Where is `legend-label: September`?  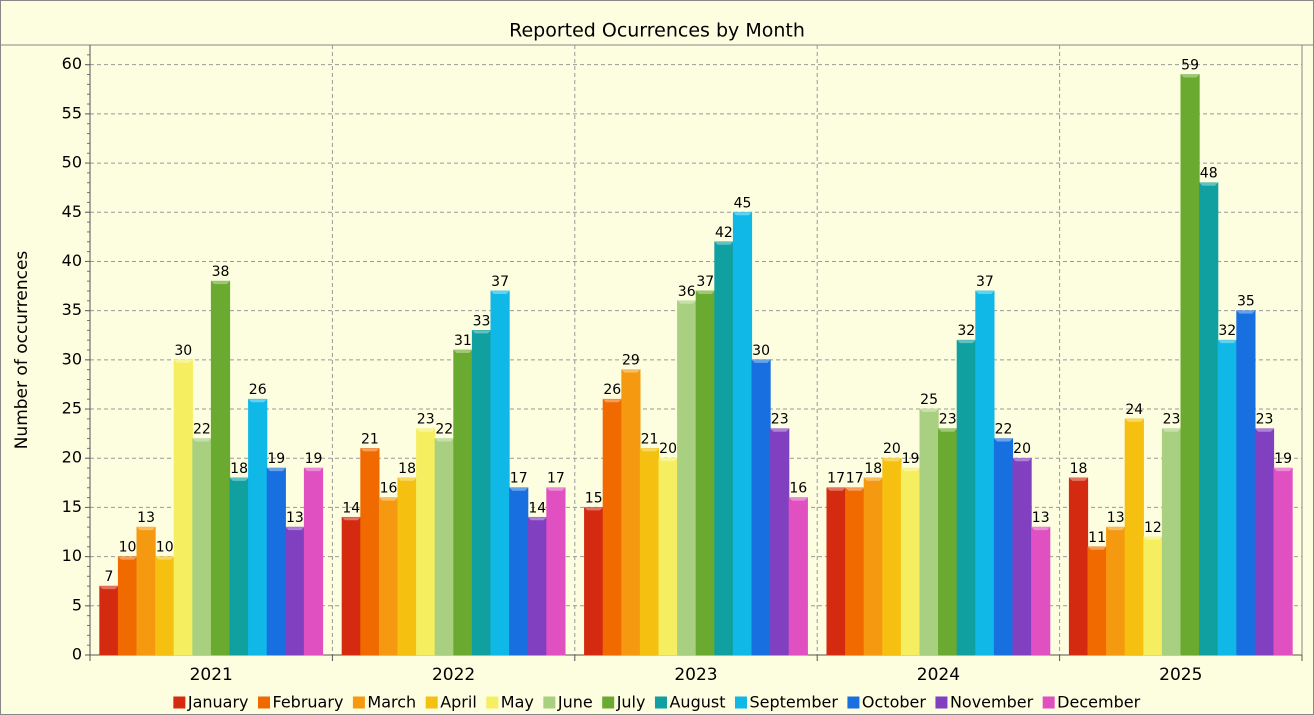
legend-label: September is located at coordinates (793, 702).